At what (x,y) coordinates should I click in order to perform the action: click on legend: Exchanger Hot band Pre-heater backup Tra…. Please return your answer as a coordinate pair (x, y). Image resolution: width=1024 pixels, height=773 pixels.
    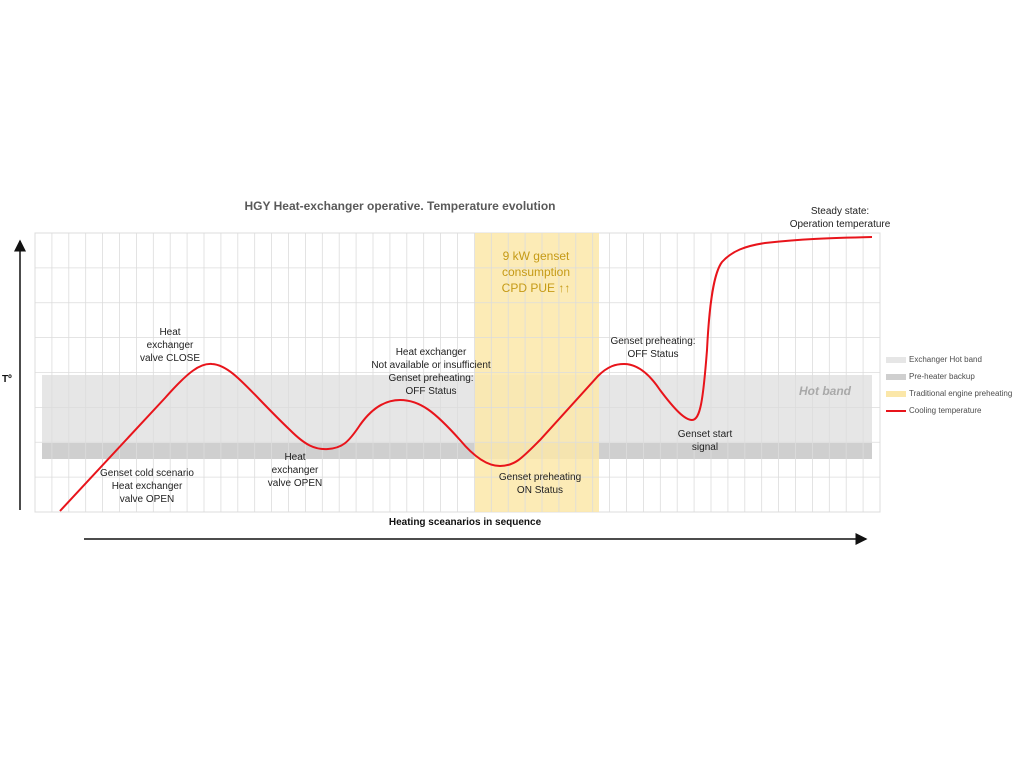
    Looking at the image, I should click on (949, 385).